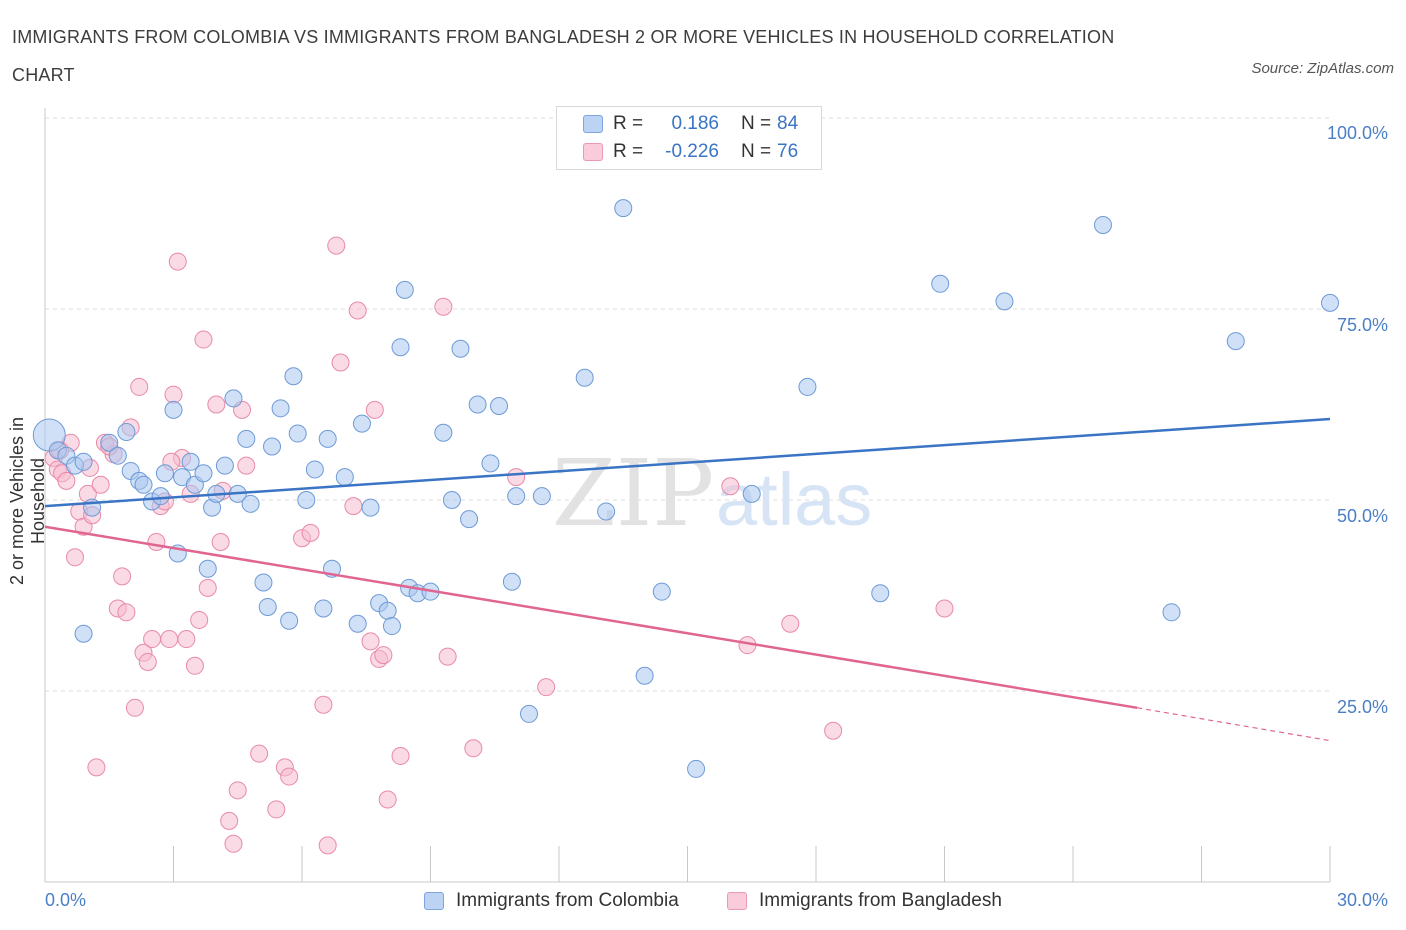 Image resolution: width=1406 pixels, height=930 pixels. I want to click on source-label: Source: ZipAtlas.com, so click(1322, 68).